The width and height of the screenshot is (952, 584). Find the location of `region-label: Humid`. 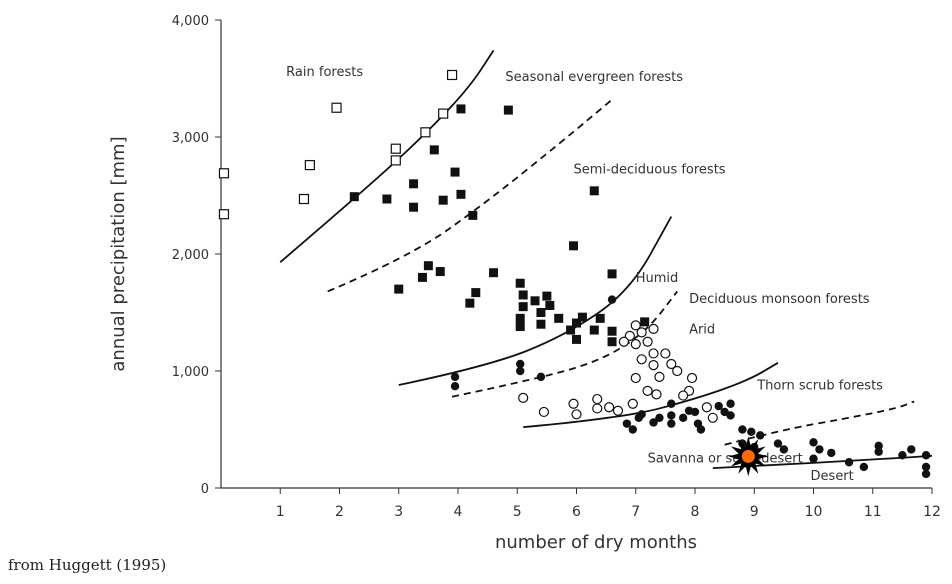

region-label: Humid is located at coordinates (657, 278).